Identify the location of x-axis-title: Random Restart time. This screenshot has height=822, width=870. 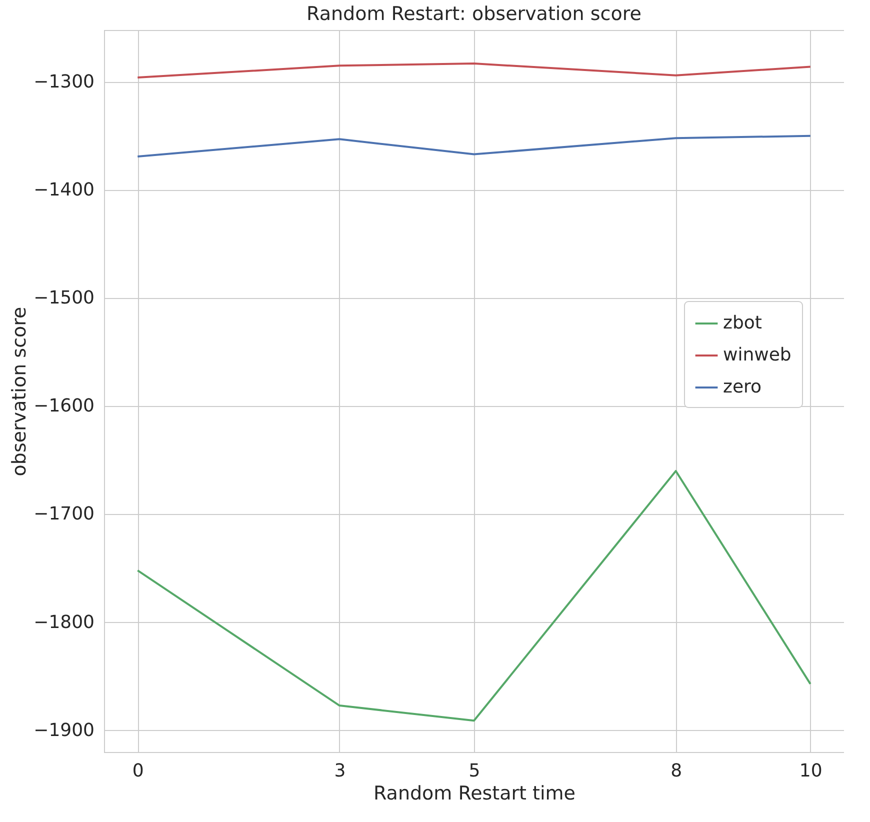
(475, 793).